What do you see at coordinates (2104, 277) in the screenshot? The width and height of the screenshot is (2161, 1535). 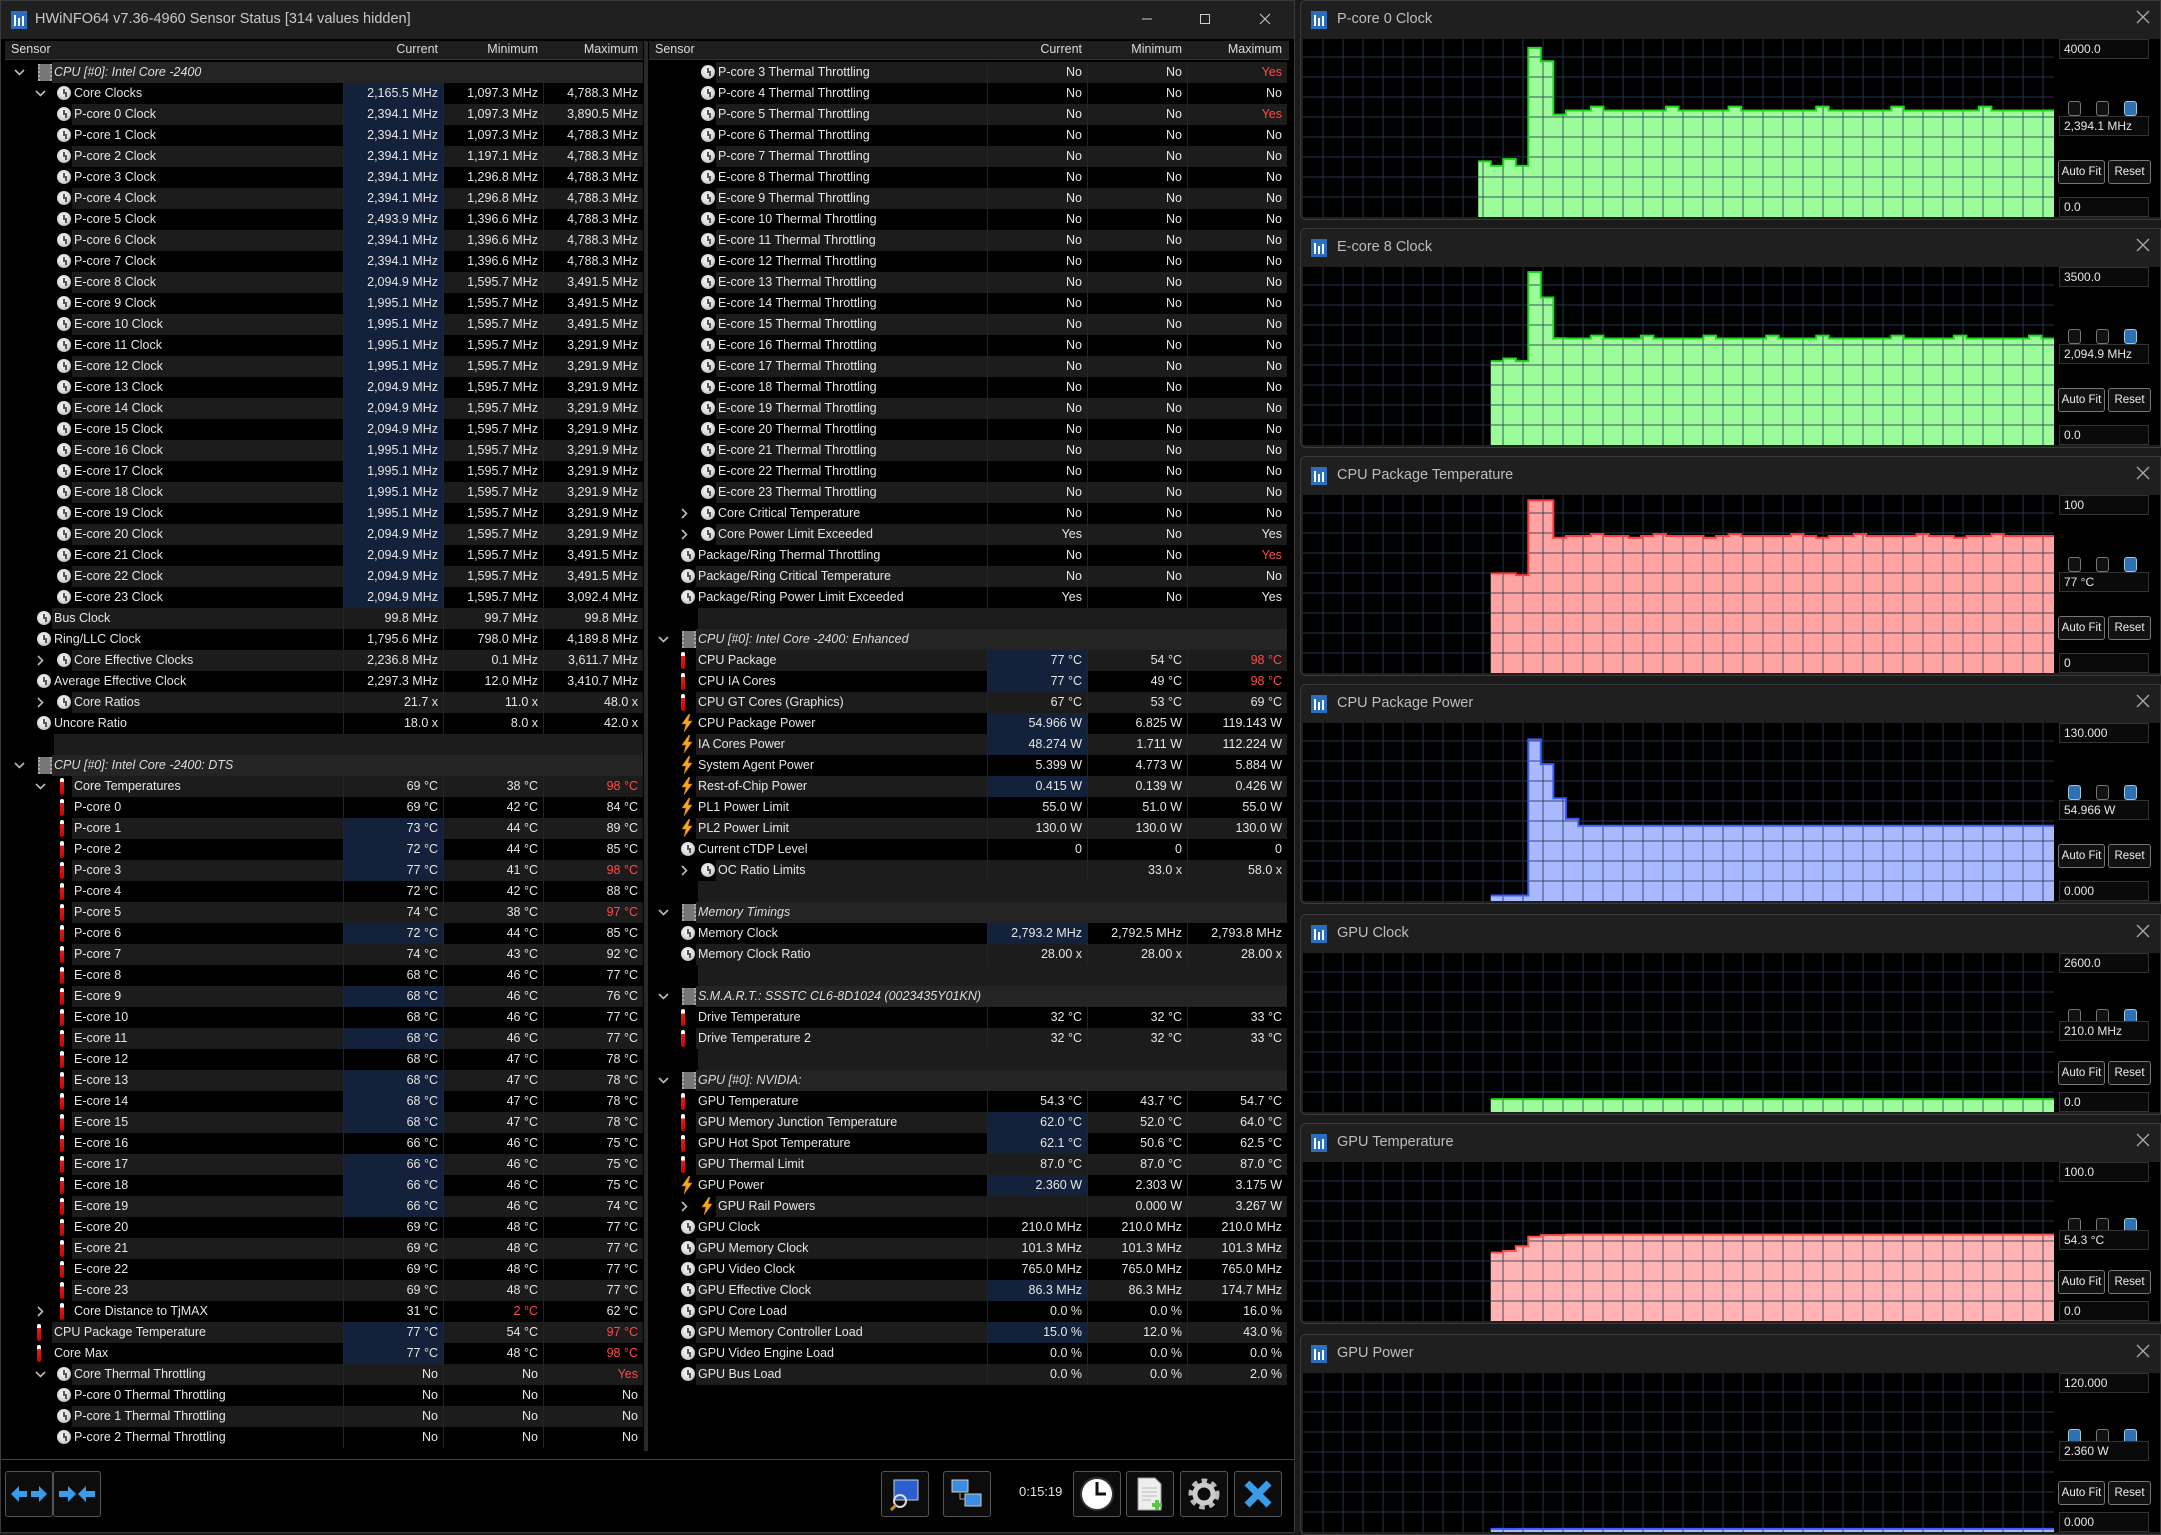 I see `graph-max-value: 3500.0` at bounding box center [2104, 277].